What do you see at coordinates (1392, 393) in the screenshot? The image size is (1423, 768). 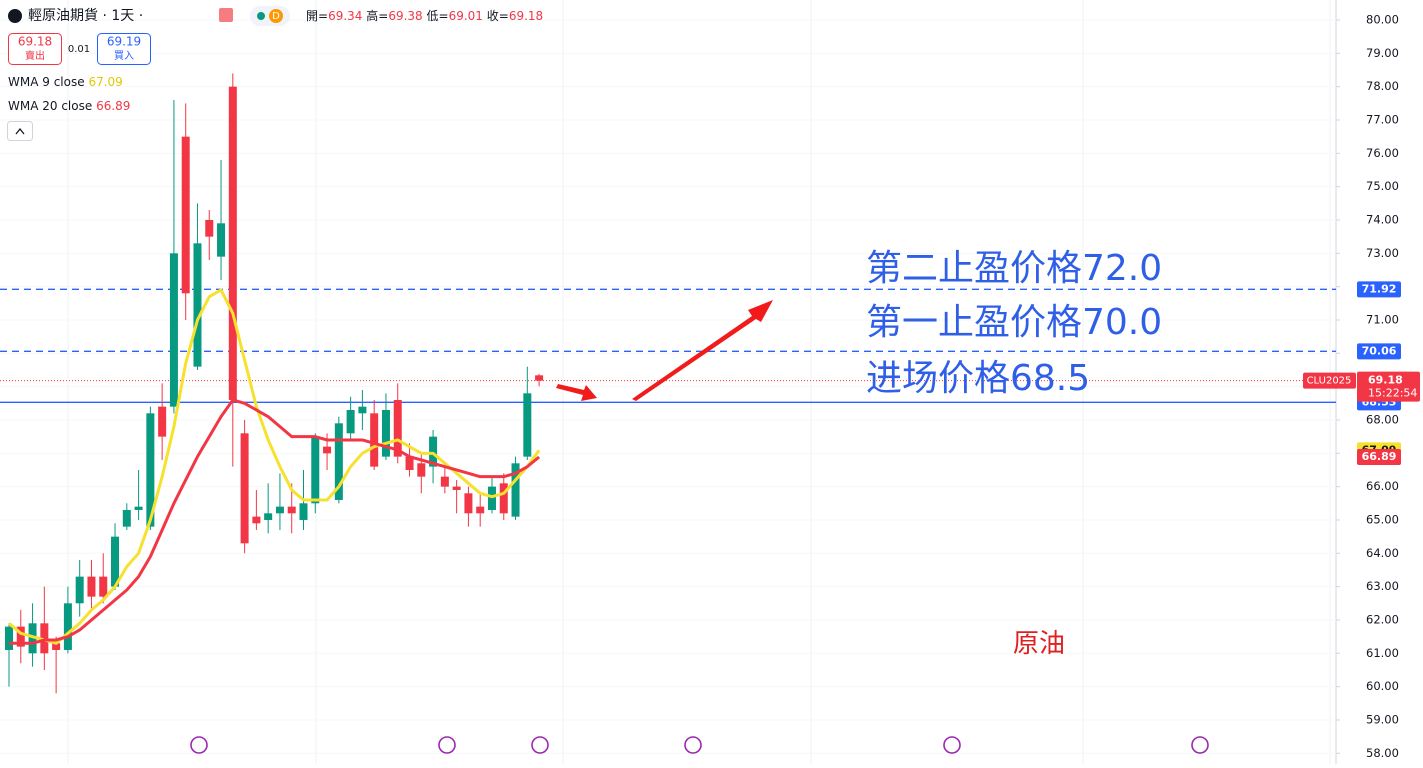 I see `countdown: 15:22:54` at bounding box center [1392, 393].